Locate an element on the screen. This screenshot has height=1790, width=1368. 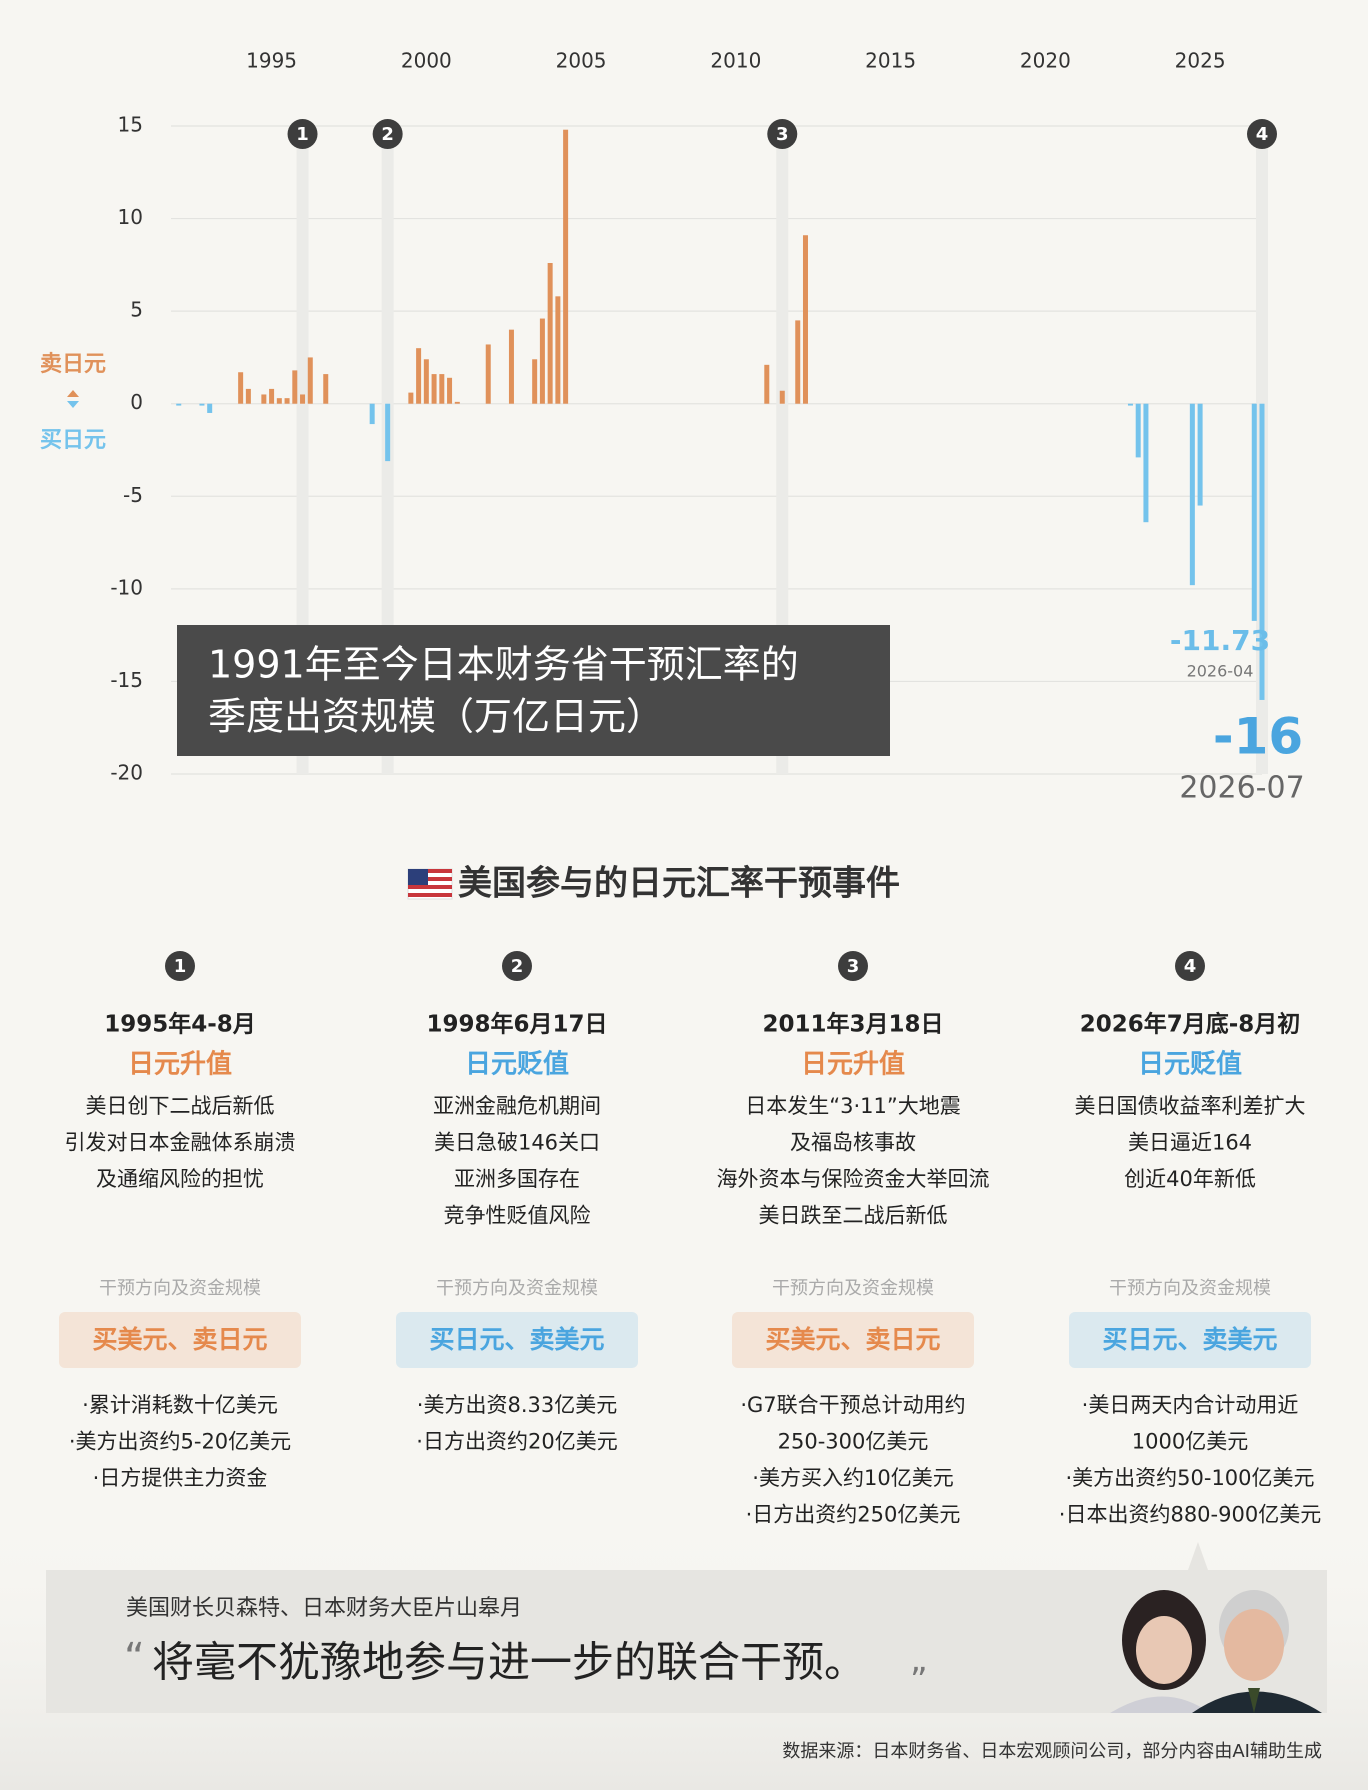
event-number: 2 is located at coordinates (517, 966).